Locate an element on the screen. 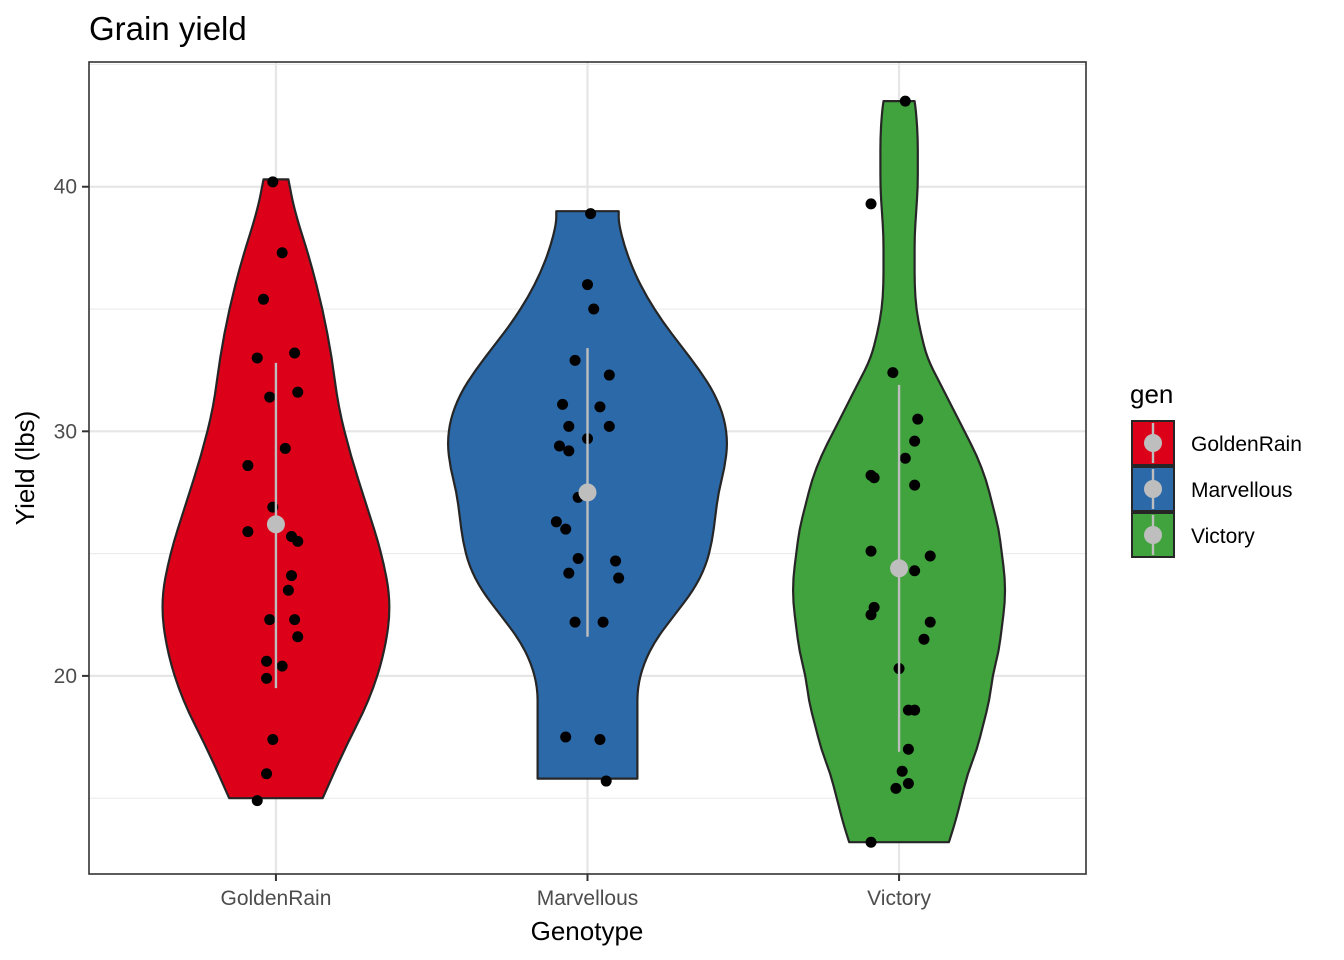  x-axis: GoldenRain Marvellous Victory is located at coordinates (575, 892).